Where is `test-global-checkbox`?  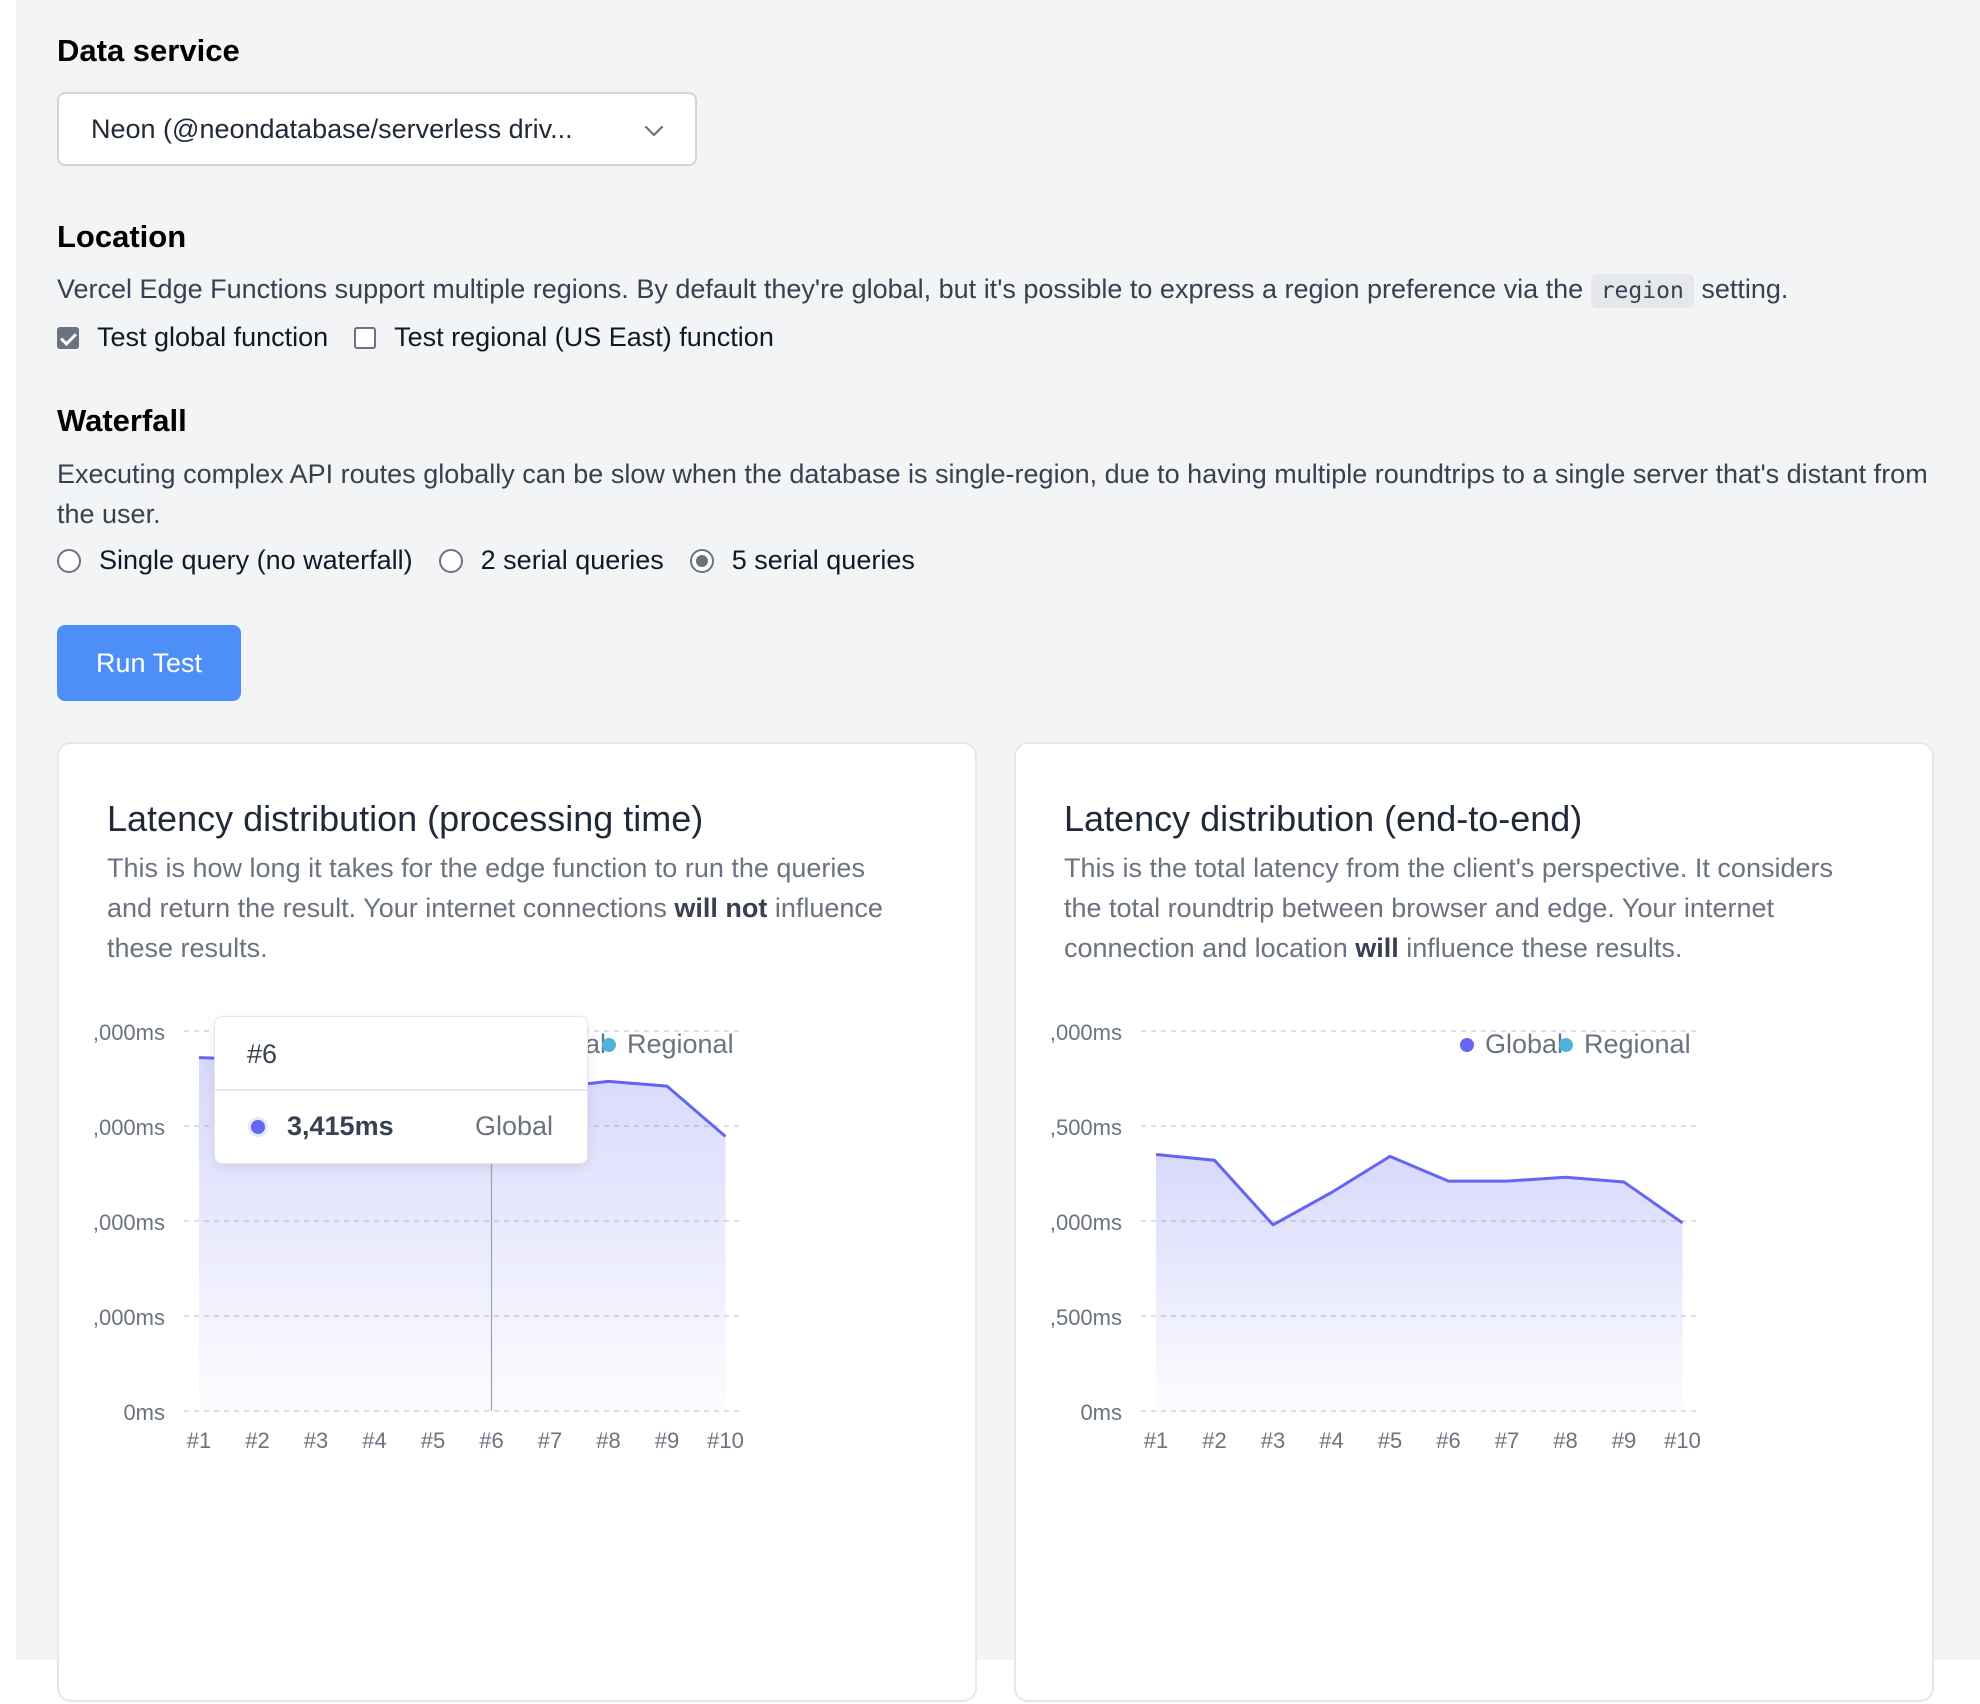
test-global-checkbox is located at coordinates (68, 337).